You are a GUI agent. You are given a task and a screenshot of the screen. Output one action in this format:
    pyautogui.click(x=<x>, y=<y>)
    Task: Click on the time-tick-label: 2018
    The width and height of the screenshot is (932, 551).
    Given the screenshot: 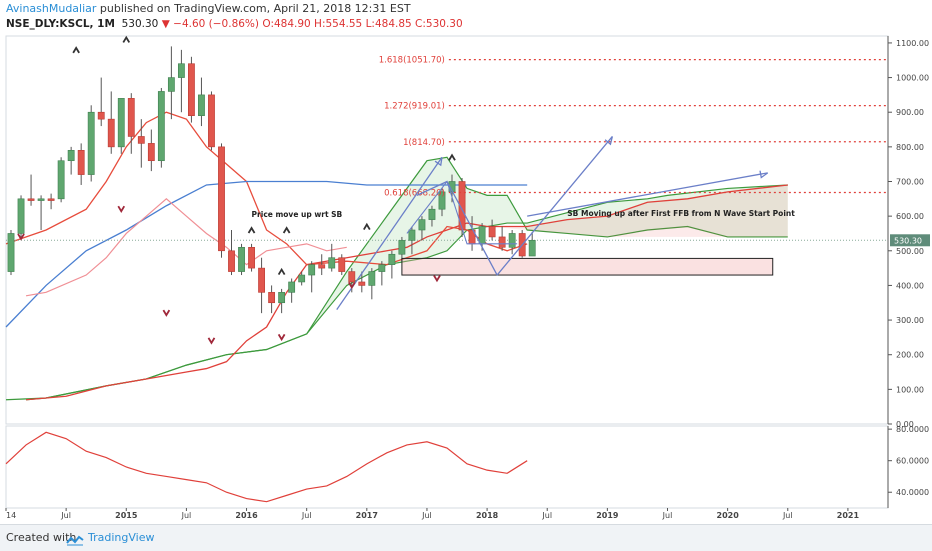 What is the action you would take?
    pyautogui.click(x=487, y=515)
    